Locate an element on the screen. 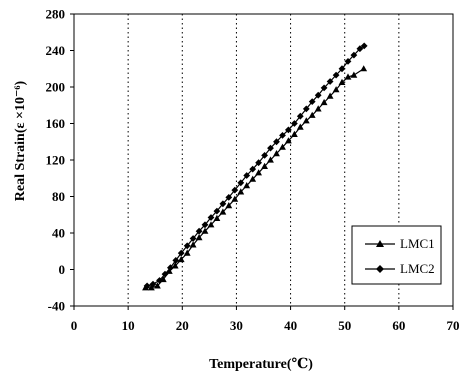 The height and width of the screenshot is (381, 462). x-tick-label: 60 is located at coordinates (398, 325).